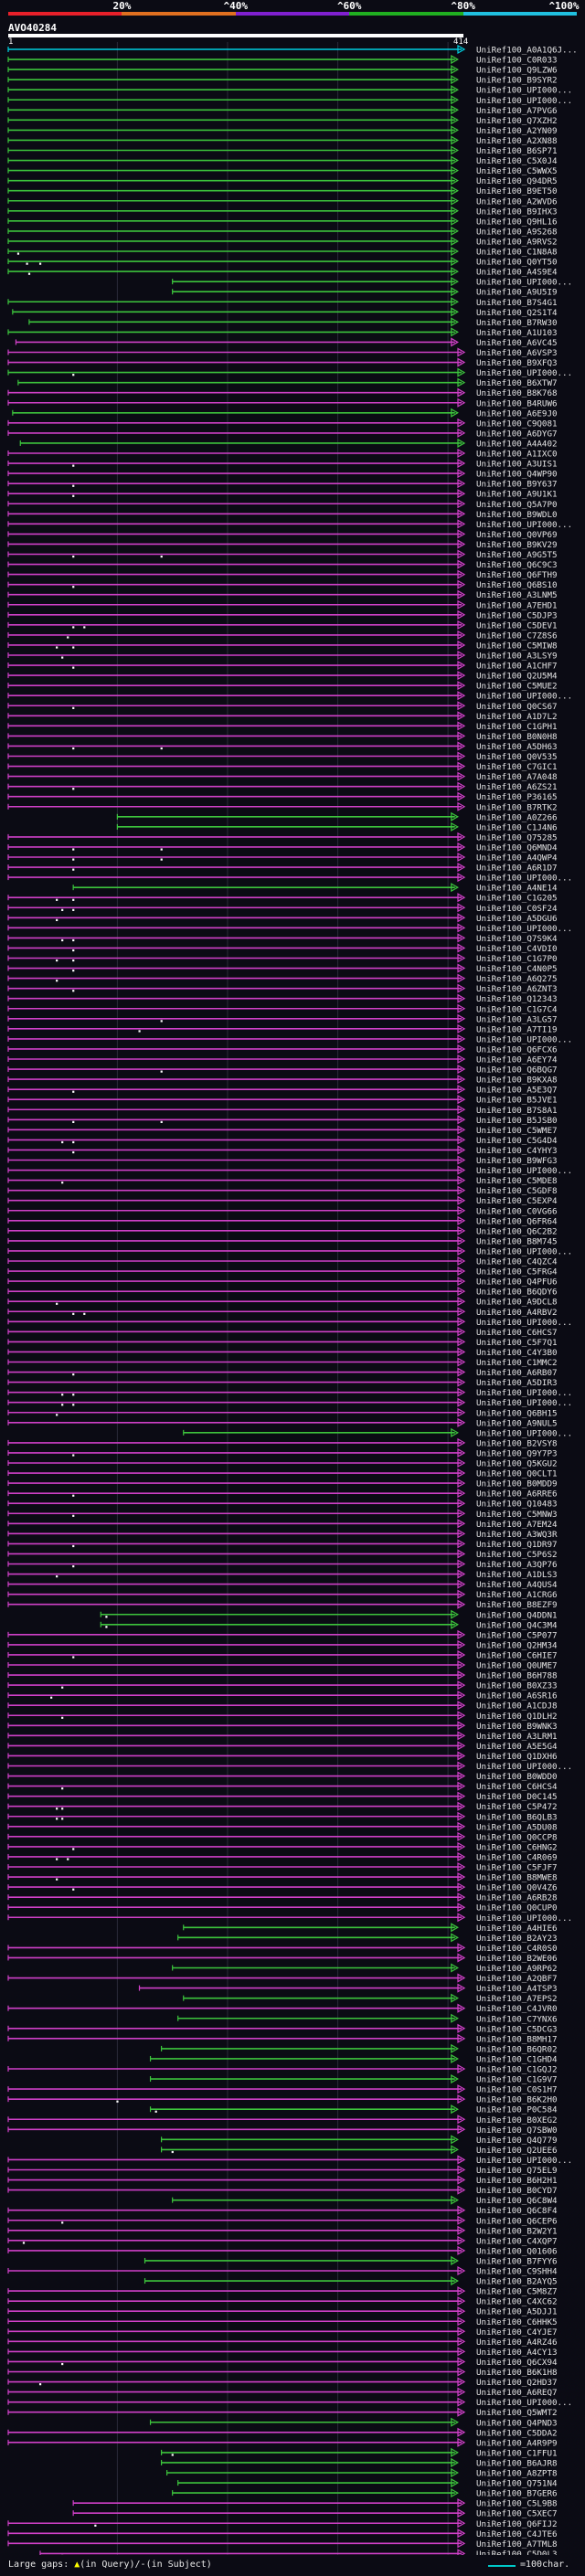 The width and height of the screenshot is (585, 2576). I want to click on hit-row: UniRef100_Q1DLH2, so click(283, 1716).